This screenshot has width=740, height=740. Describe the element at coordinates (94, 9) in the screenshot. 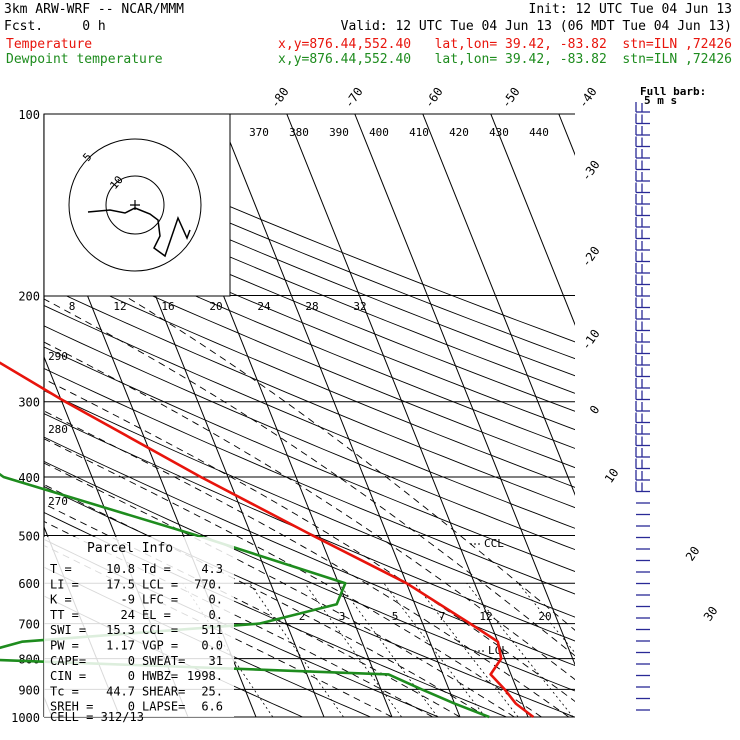

I see `model-title: 3km ARW-WRF -- NCAR/MMM` at that location.